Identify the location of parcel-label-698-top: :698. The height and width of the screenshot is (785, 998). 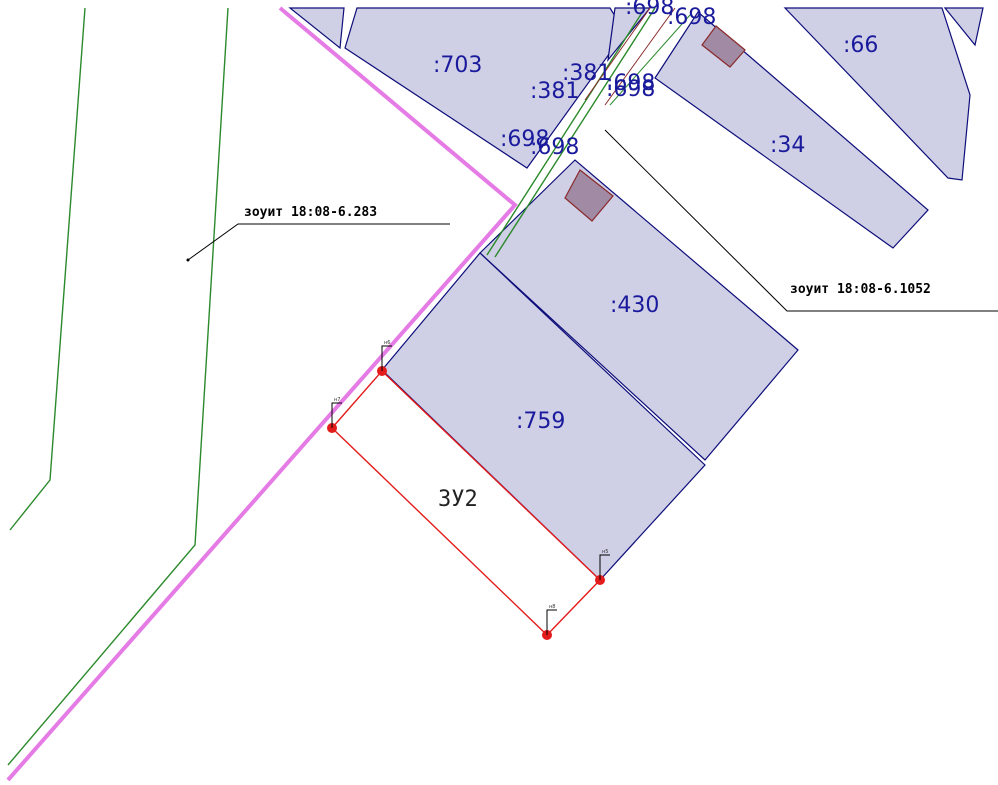
(649, 10).